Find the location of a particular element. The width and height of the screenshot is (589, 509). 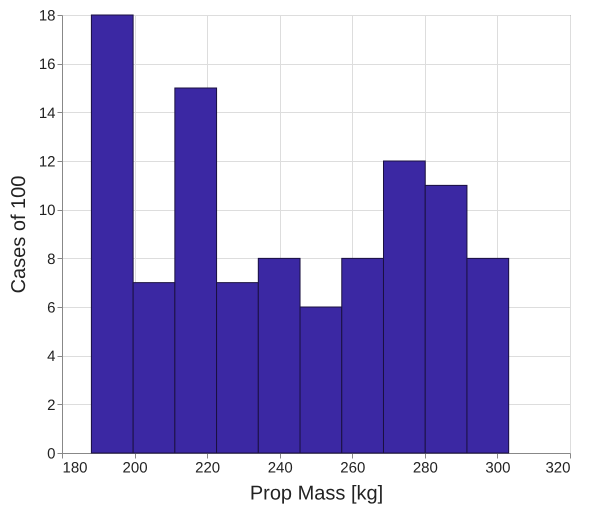

x-tick-label: 320 is located at coordinates (557, 468).